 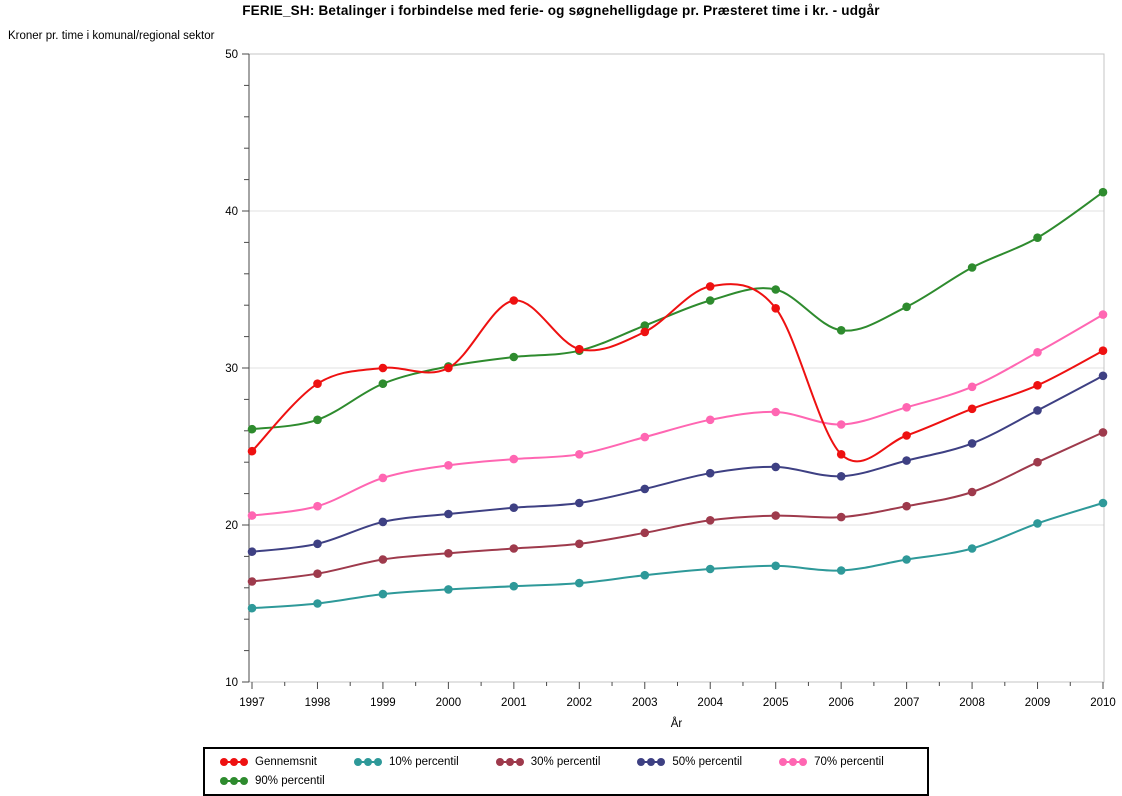 I want to click on series-line-30-percentil, so click(x=677, y=507).